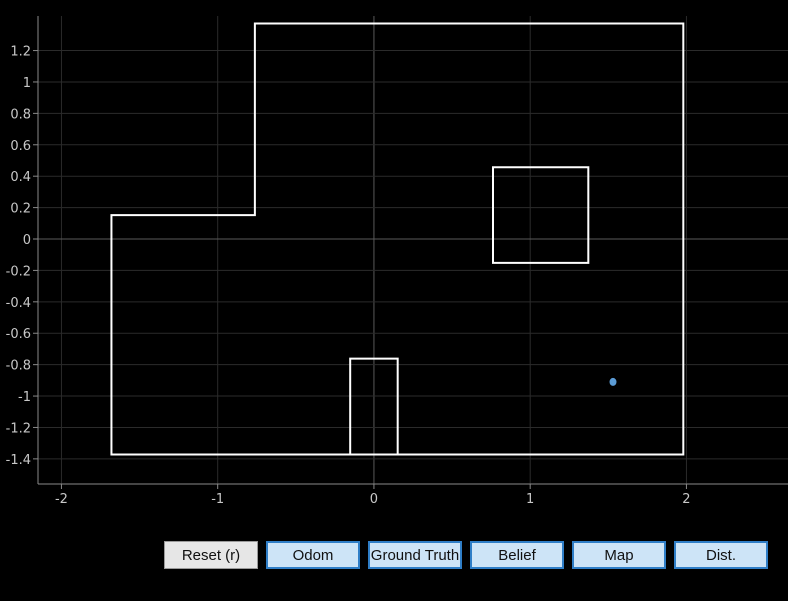  What do you see at coordinates (18, 366) in the screenshot?
I see `y-tick-label: -0.8` at bounding box center [18, 366].